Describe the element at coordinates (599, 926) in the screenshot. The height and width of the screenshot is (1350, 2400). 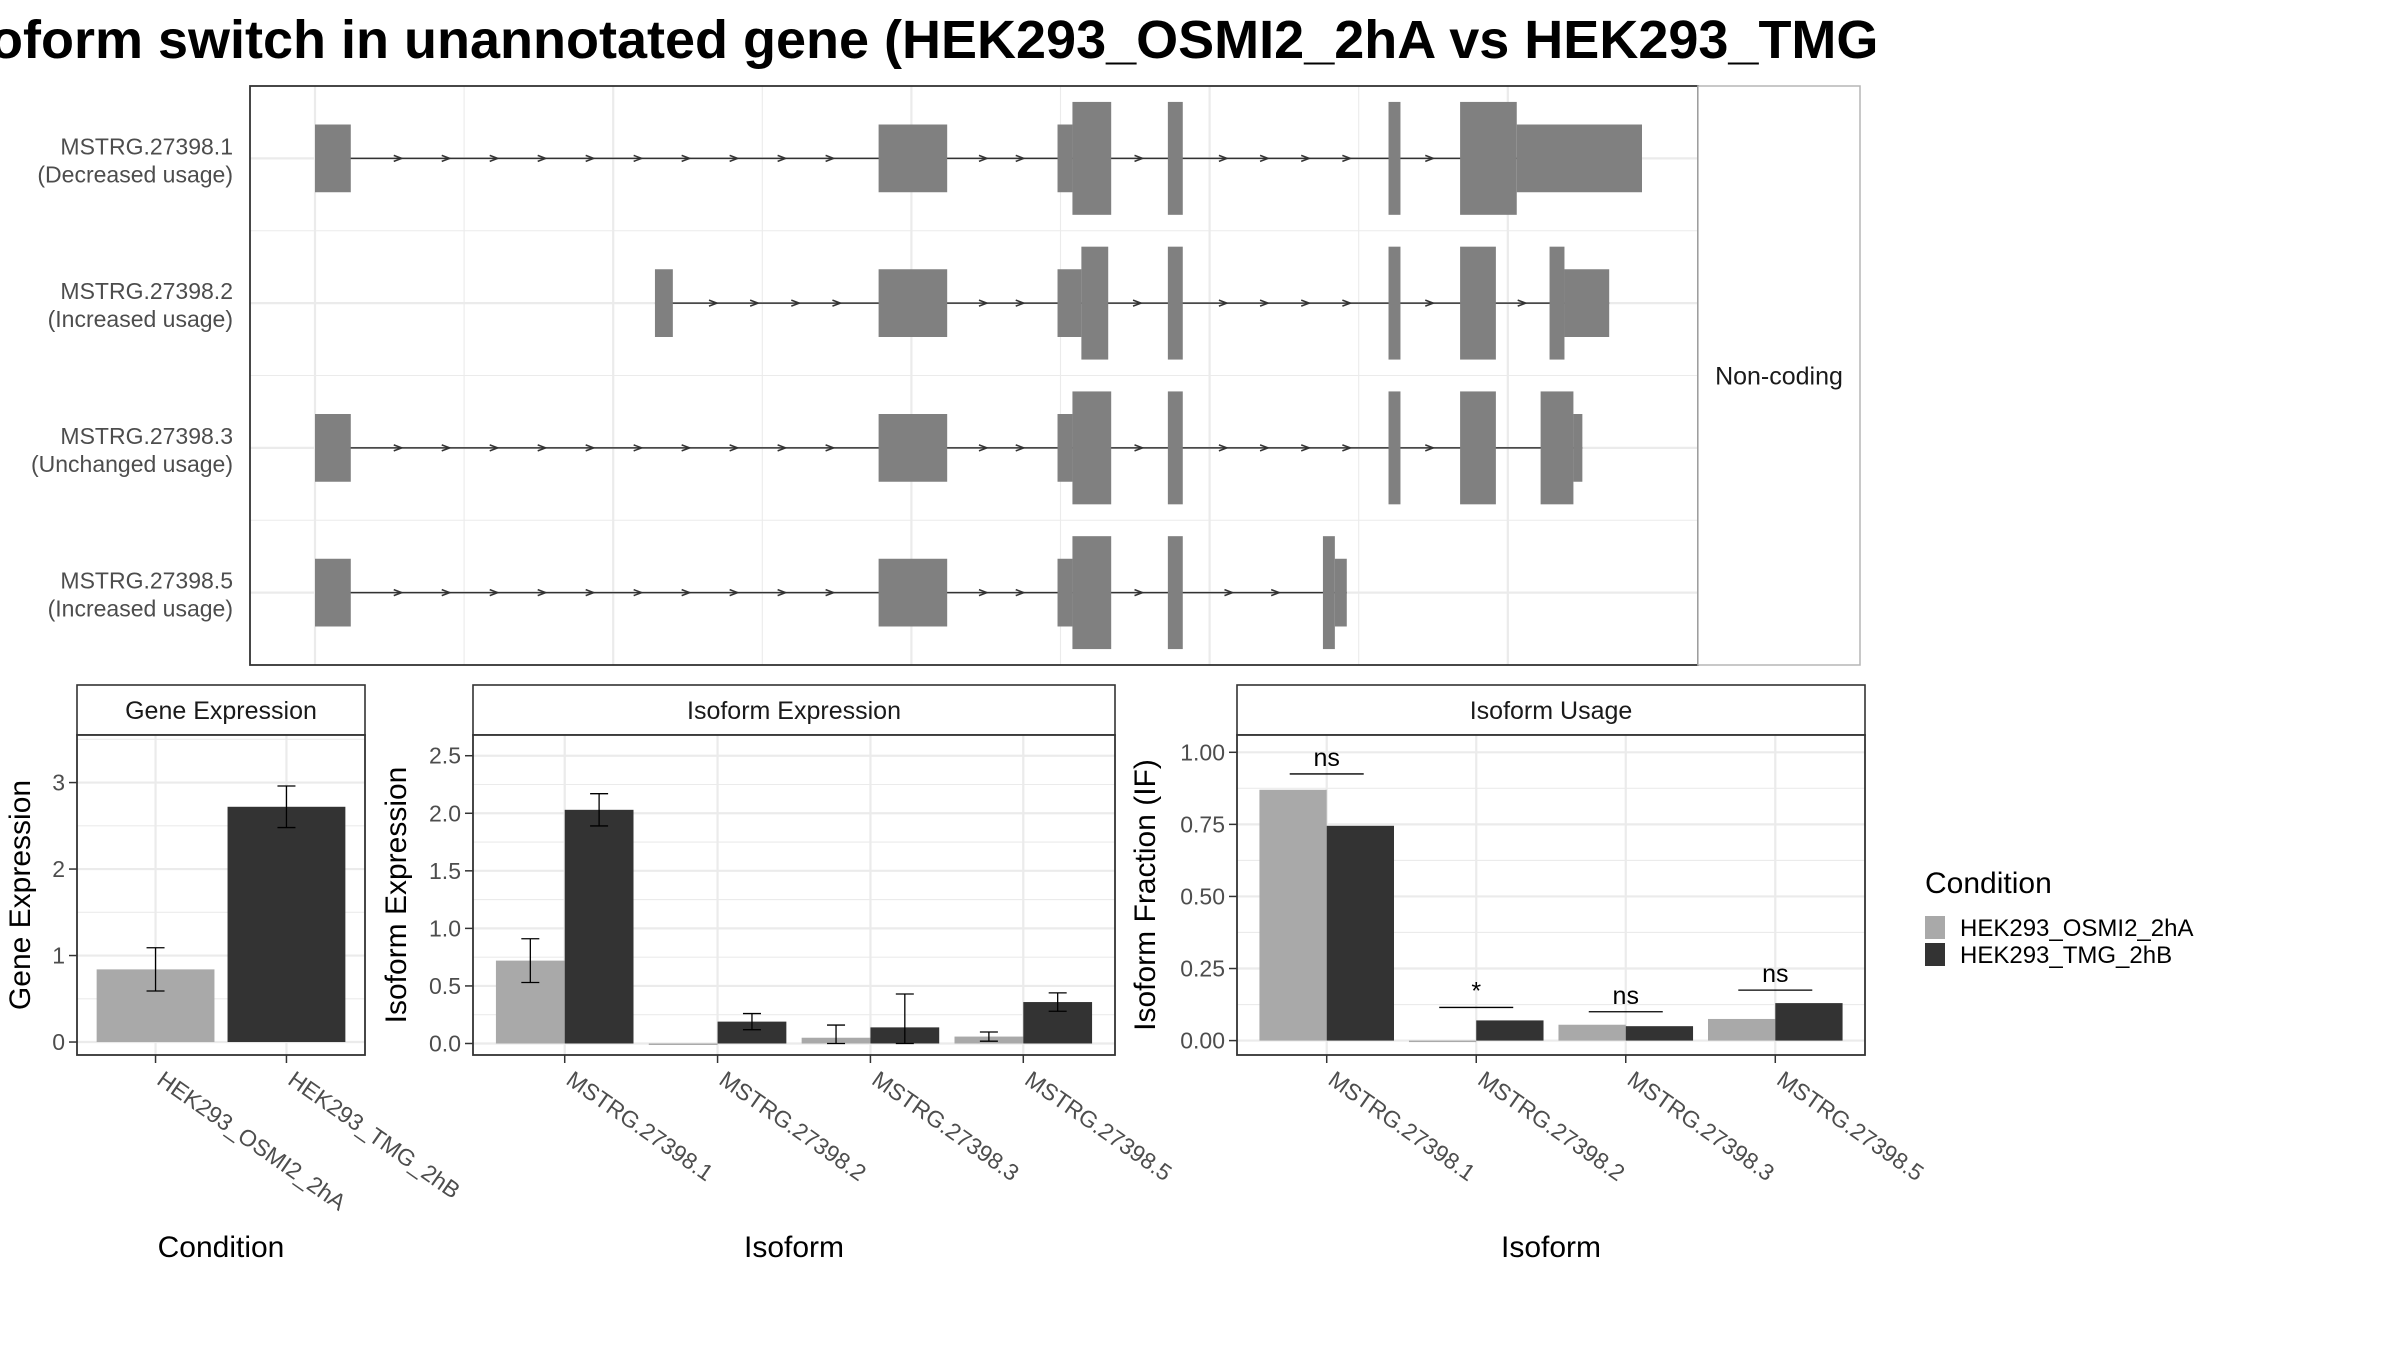
I see `bar-mstrg-27398-1-hek293-tmg-2hb` at that location.